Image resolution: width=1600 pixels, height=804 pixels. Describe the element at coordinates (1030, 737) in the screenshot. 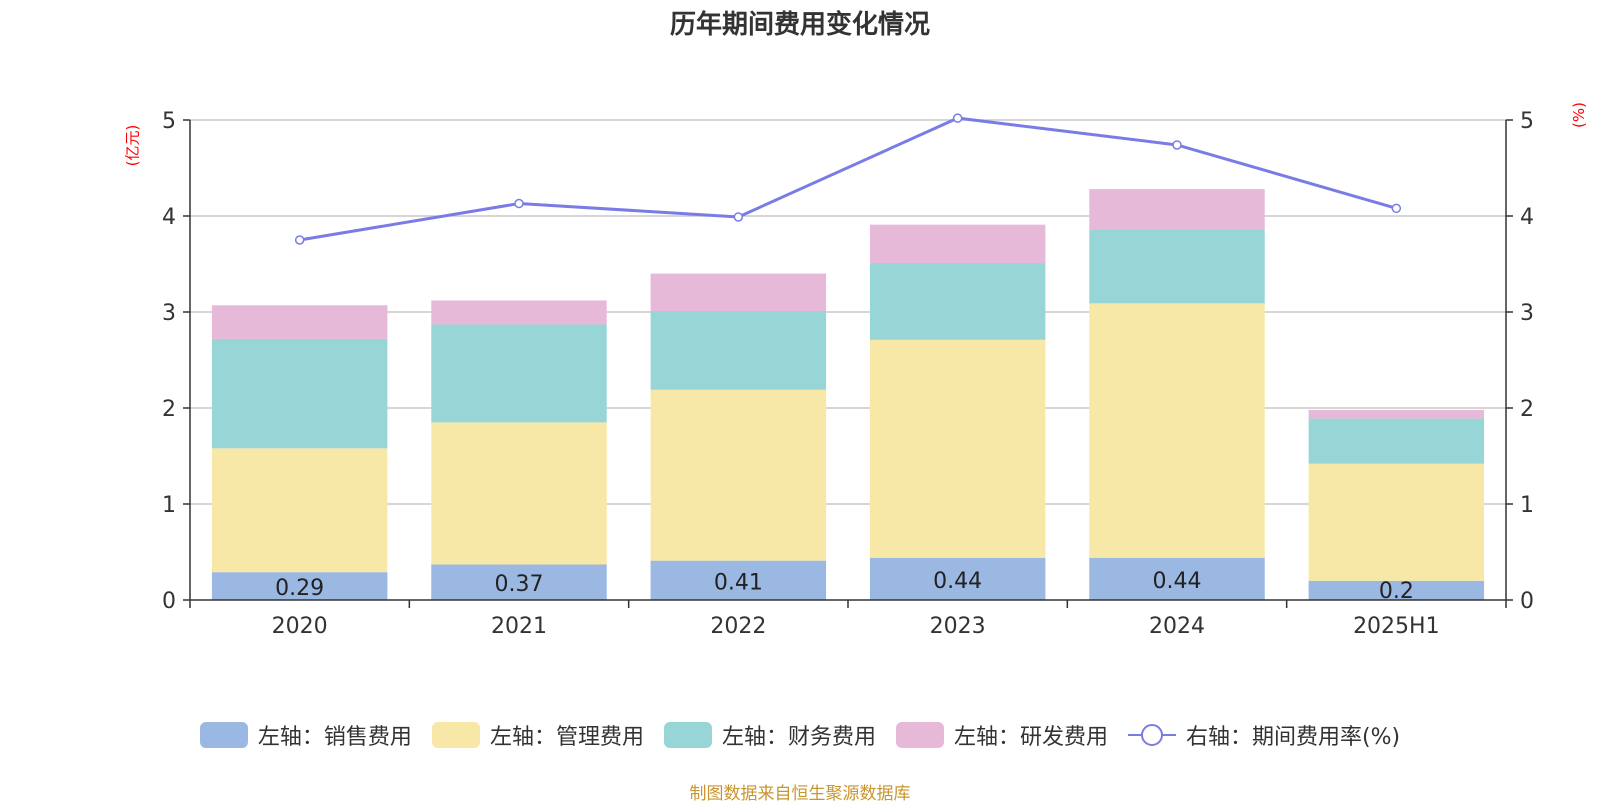

I see `legend-label-rnd: 左轴：研发费用` at that location.